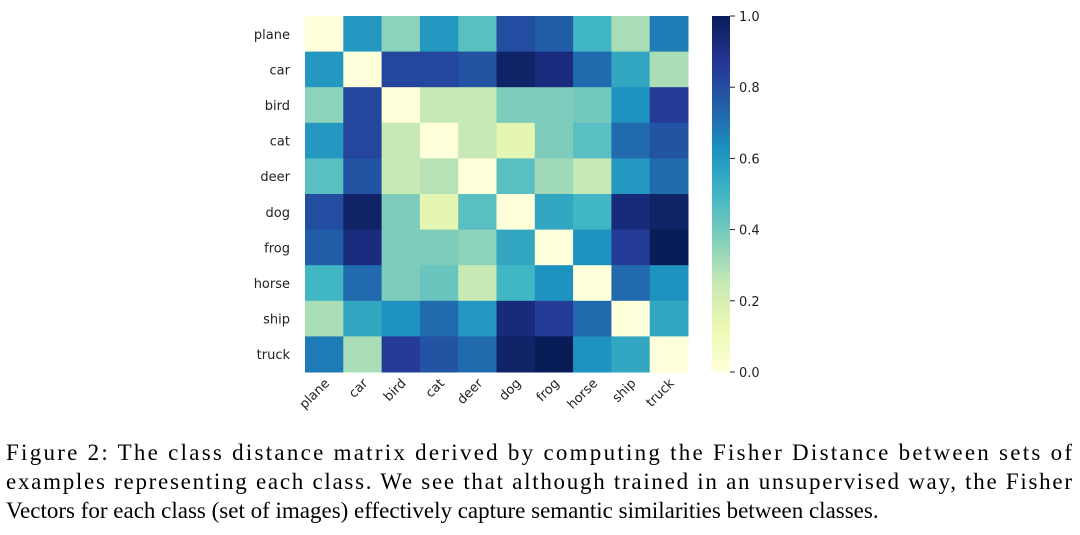  Describe the element at coordinates (749, 159) in the screenshot. I see `colorbar-tick-label: 0.6` at that location.